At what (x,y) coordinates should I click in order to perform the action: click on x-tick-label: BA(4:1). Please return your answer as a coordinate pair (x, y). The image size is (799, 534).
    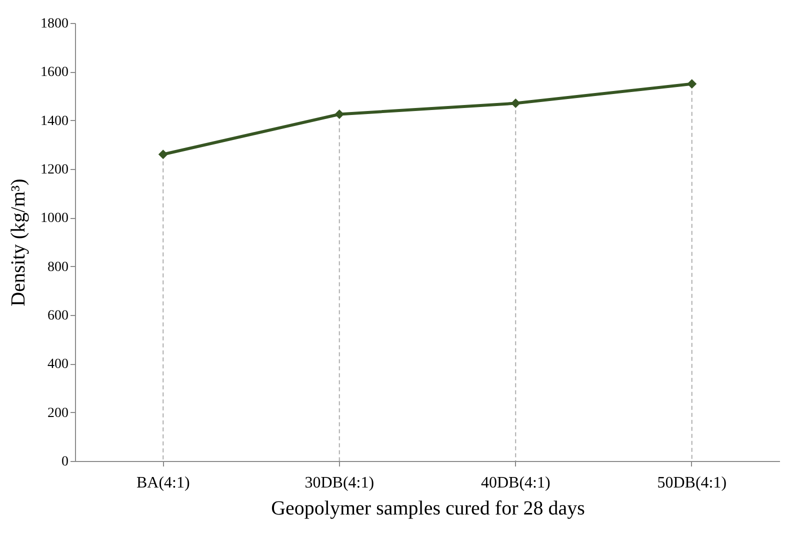
    Looking at the image, I should click on (163, 483).